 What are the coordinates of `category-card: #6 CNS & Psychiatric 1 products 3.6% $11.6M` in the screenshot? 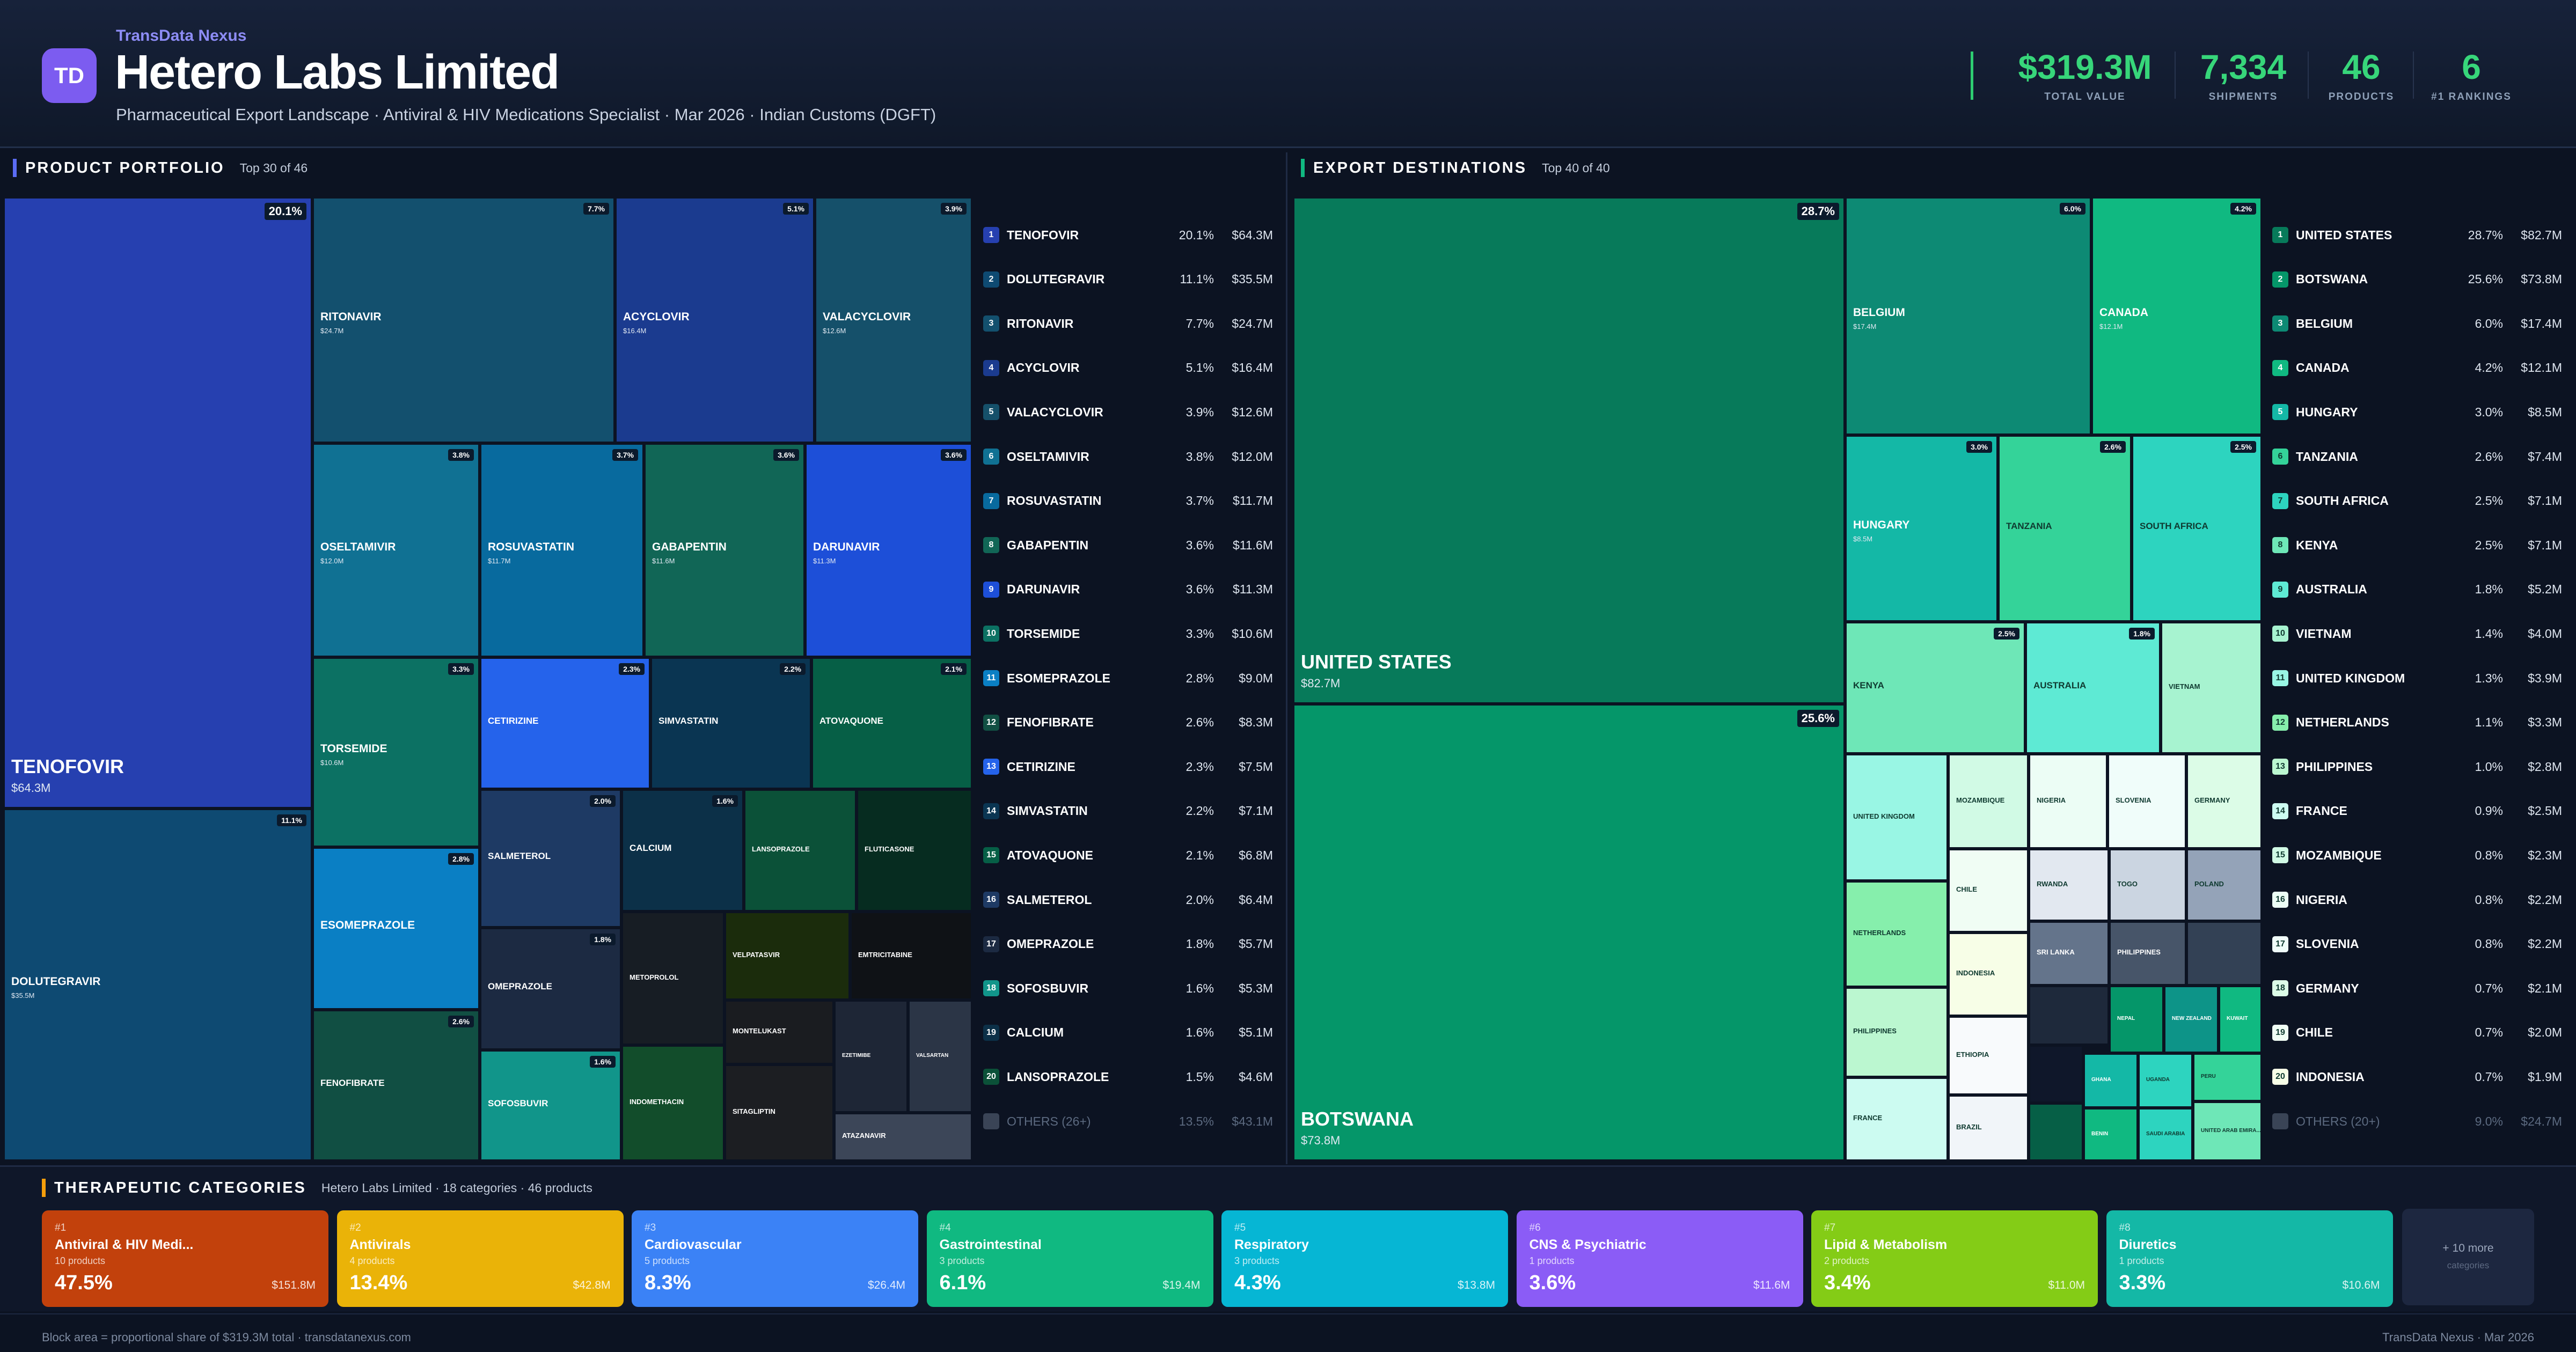 It's located at (1659, 1258).